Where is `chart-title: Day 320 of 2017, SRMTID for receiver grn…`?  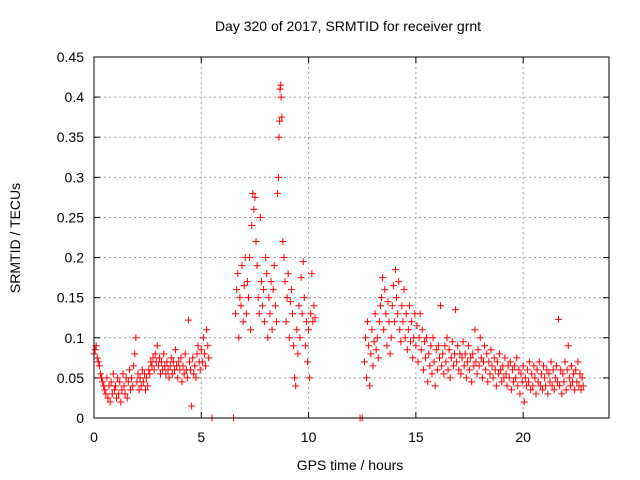 chart-title: Day 320 of 2017, SRMTID for receiver grn… is located at coordinates (348, 26).